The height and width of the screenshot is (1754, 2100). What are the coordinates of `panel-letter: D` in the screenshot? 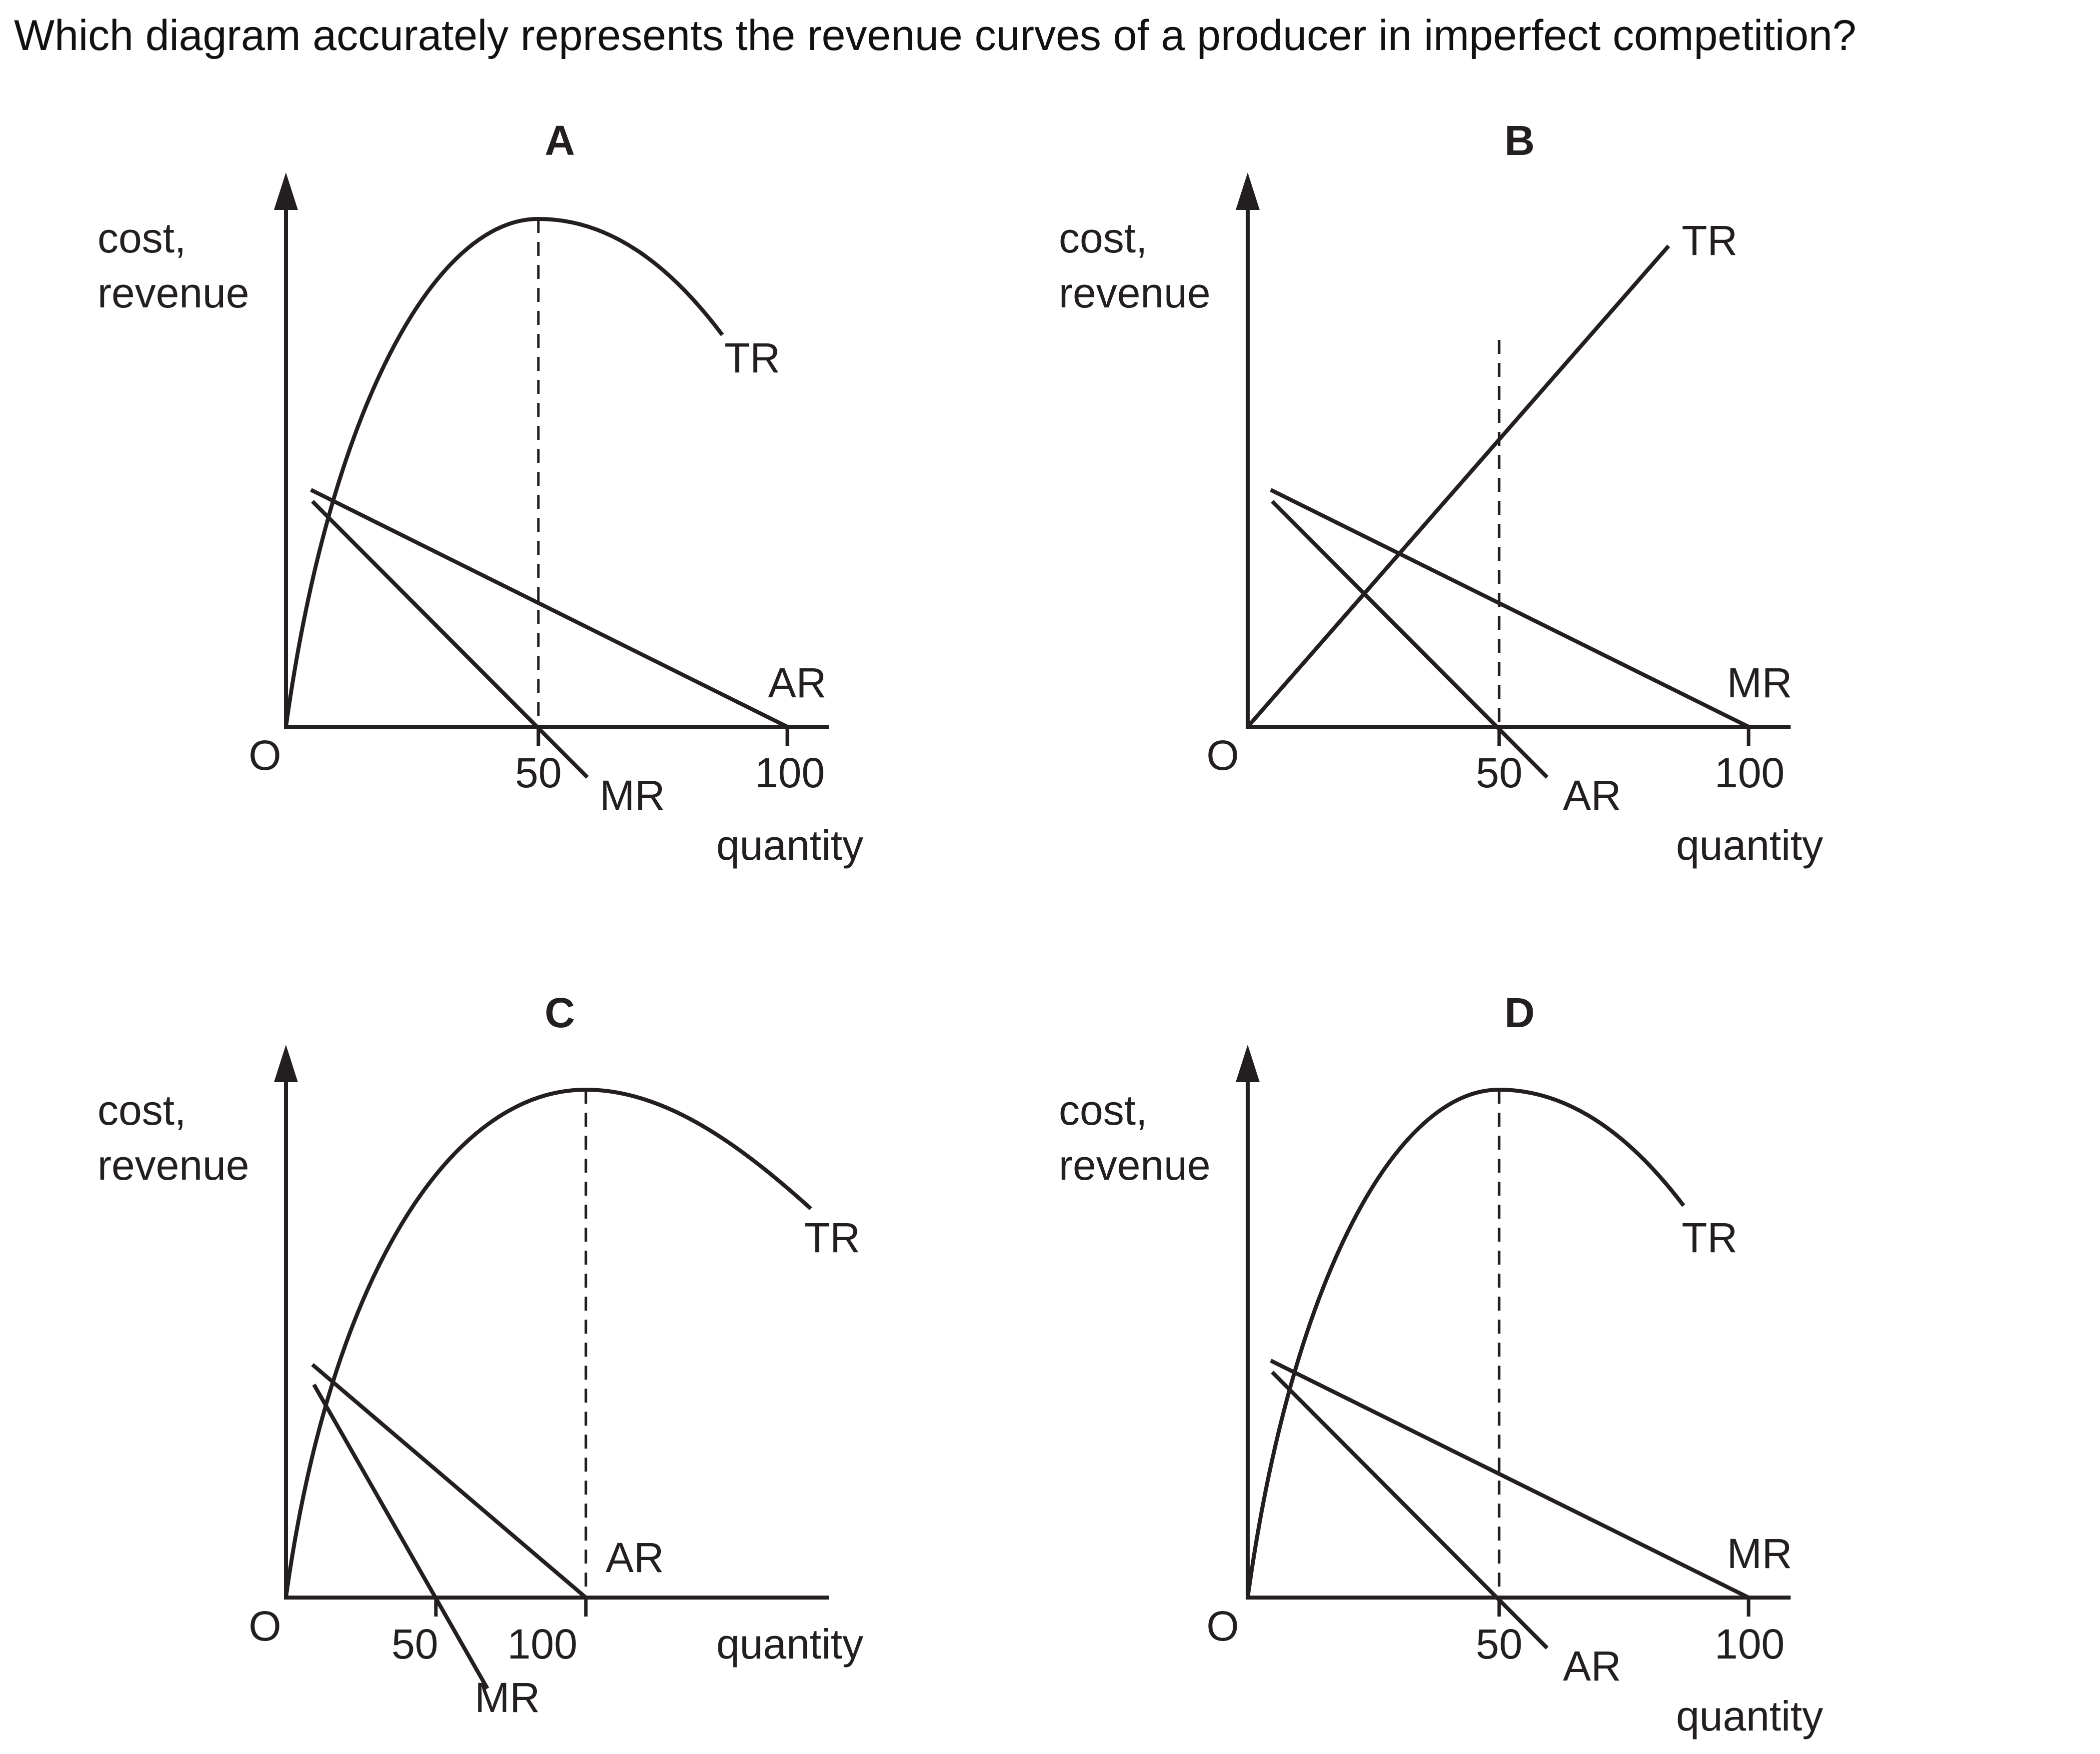 It's located at (1520, 1013).